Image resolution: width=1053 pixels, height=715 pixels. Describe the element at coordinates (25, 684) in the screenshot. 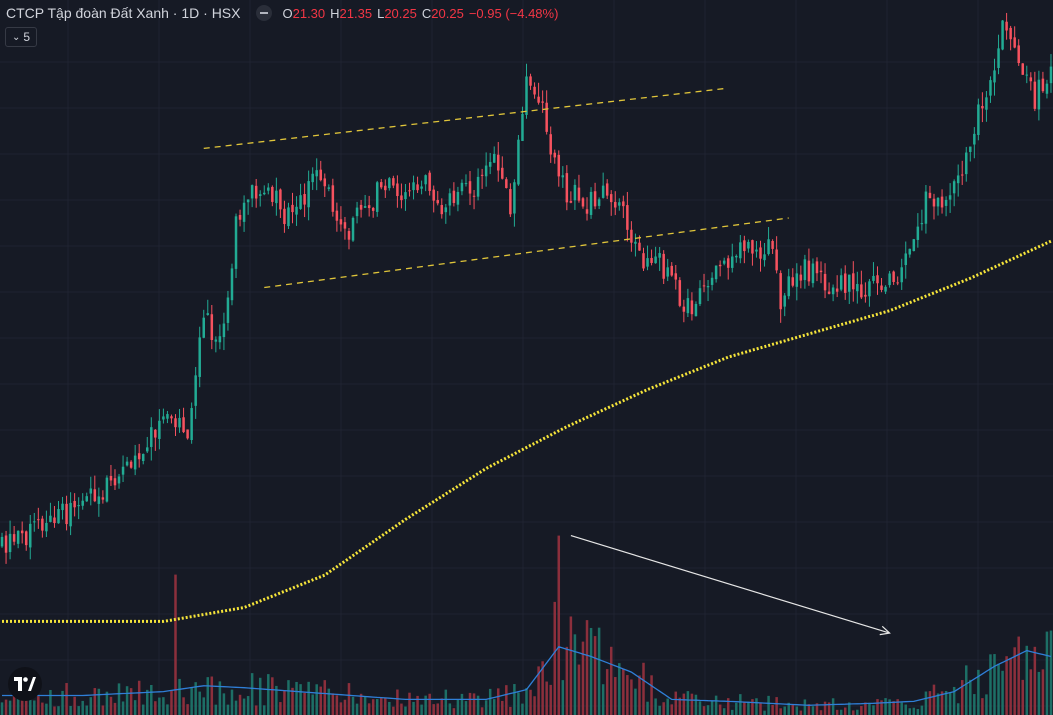

I see `tradingview-logo-icon` at that location.